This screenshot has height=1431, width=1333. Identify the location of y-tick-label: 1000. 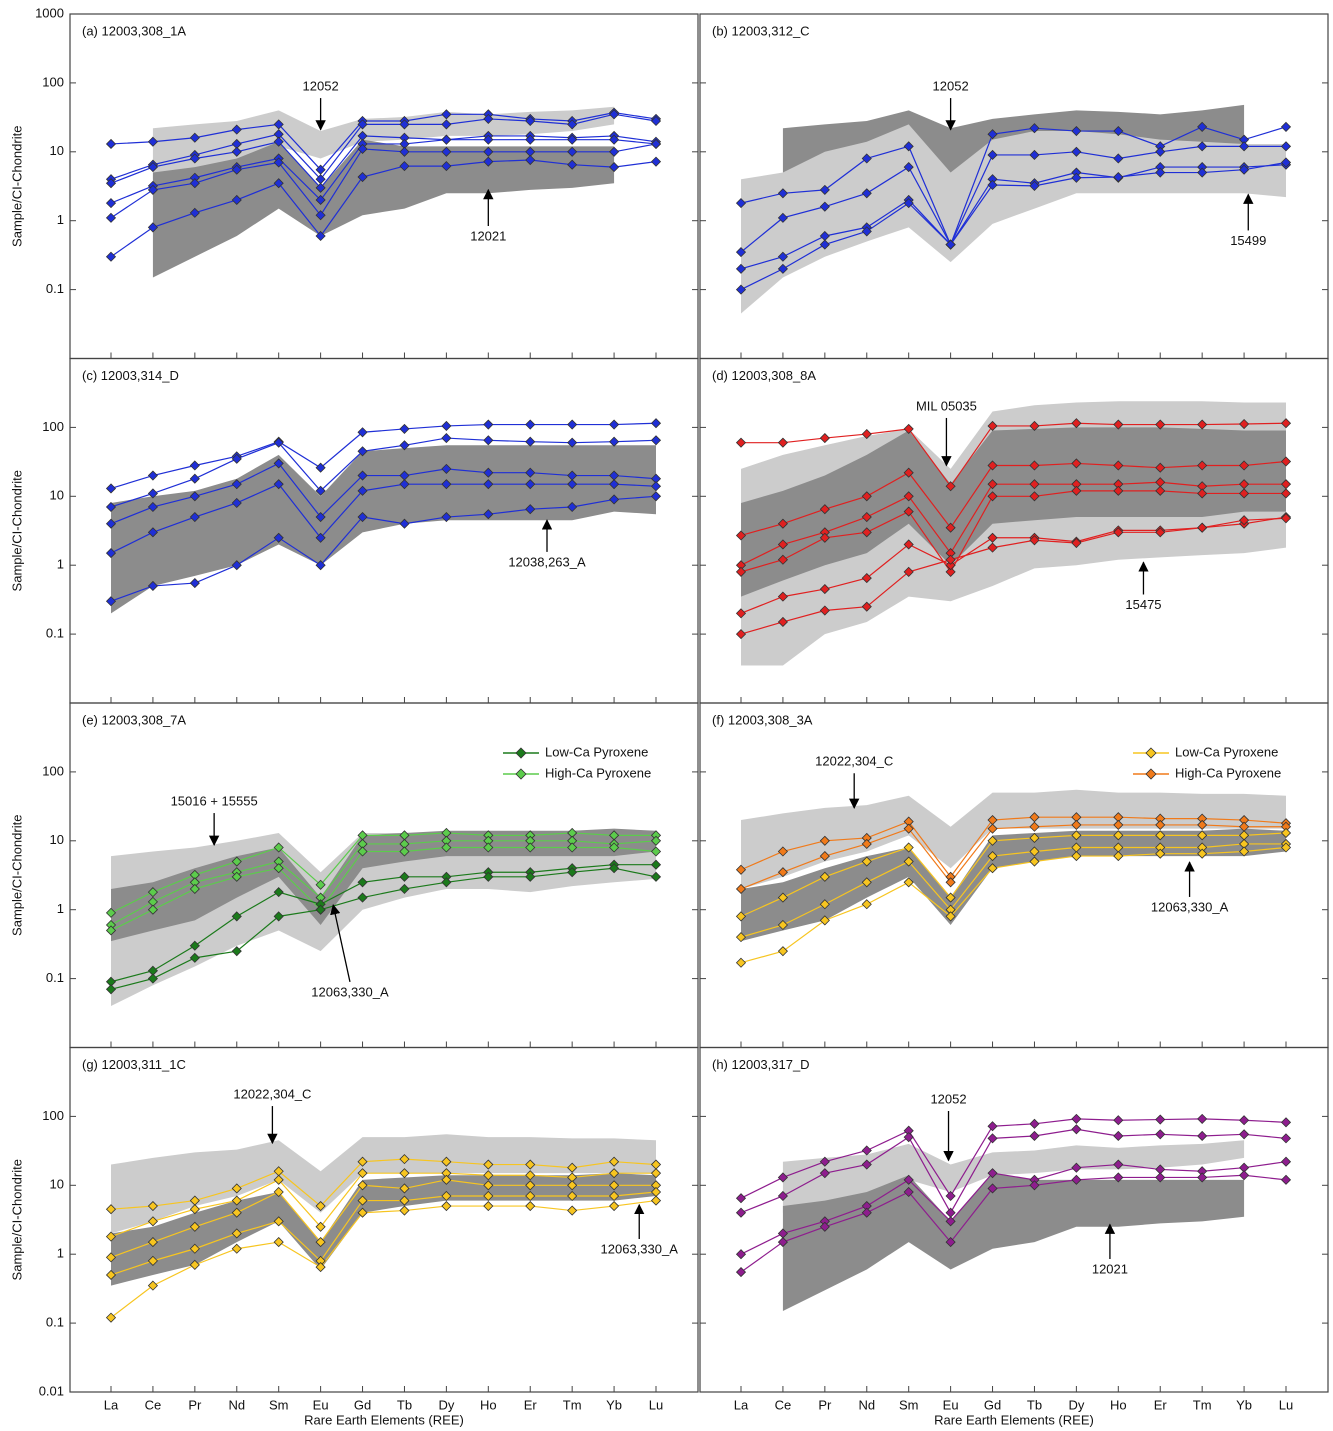
(49, 12).